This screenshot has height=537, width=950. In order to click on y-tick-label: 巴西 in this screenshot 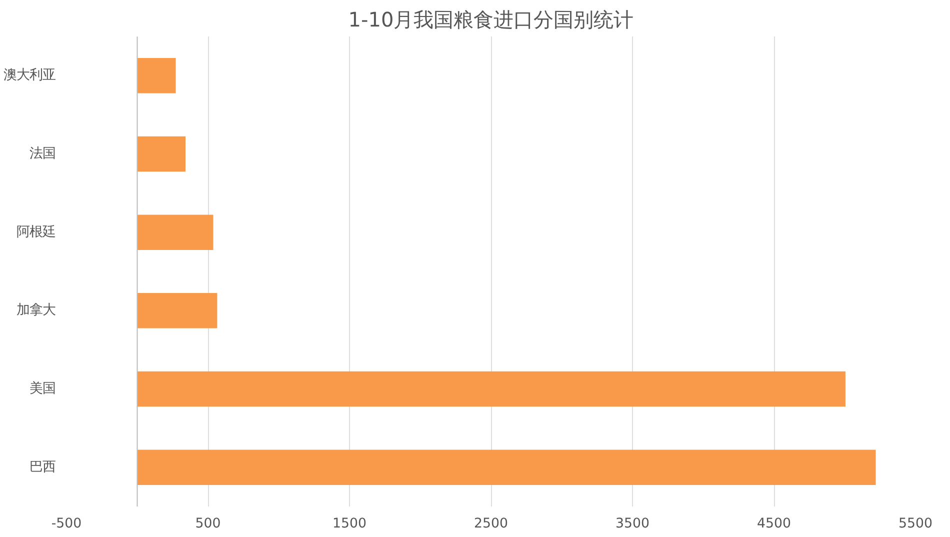, I will do `click(43, 467)`.